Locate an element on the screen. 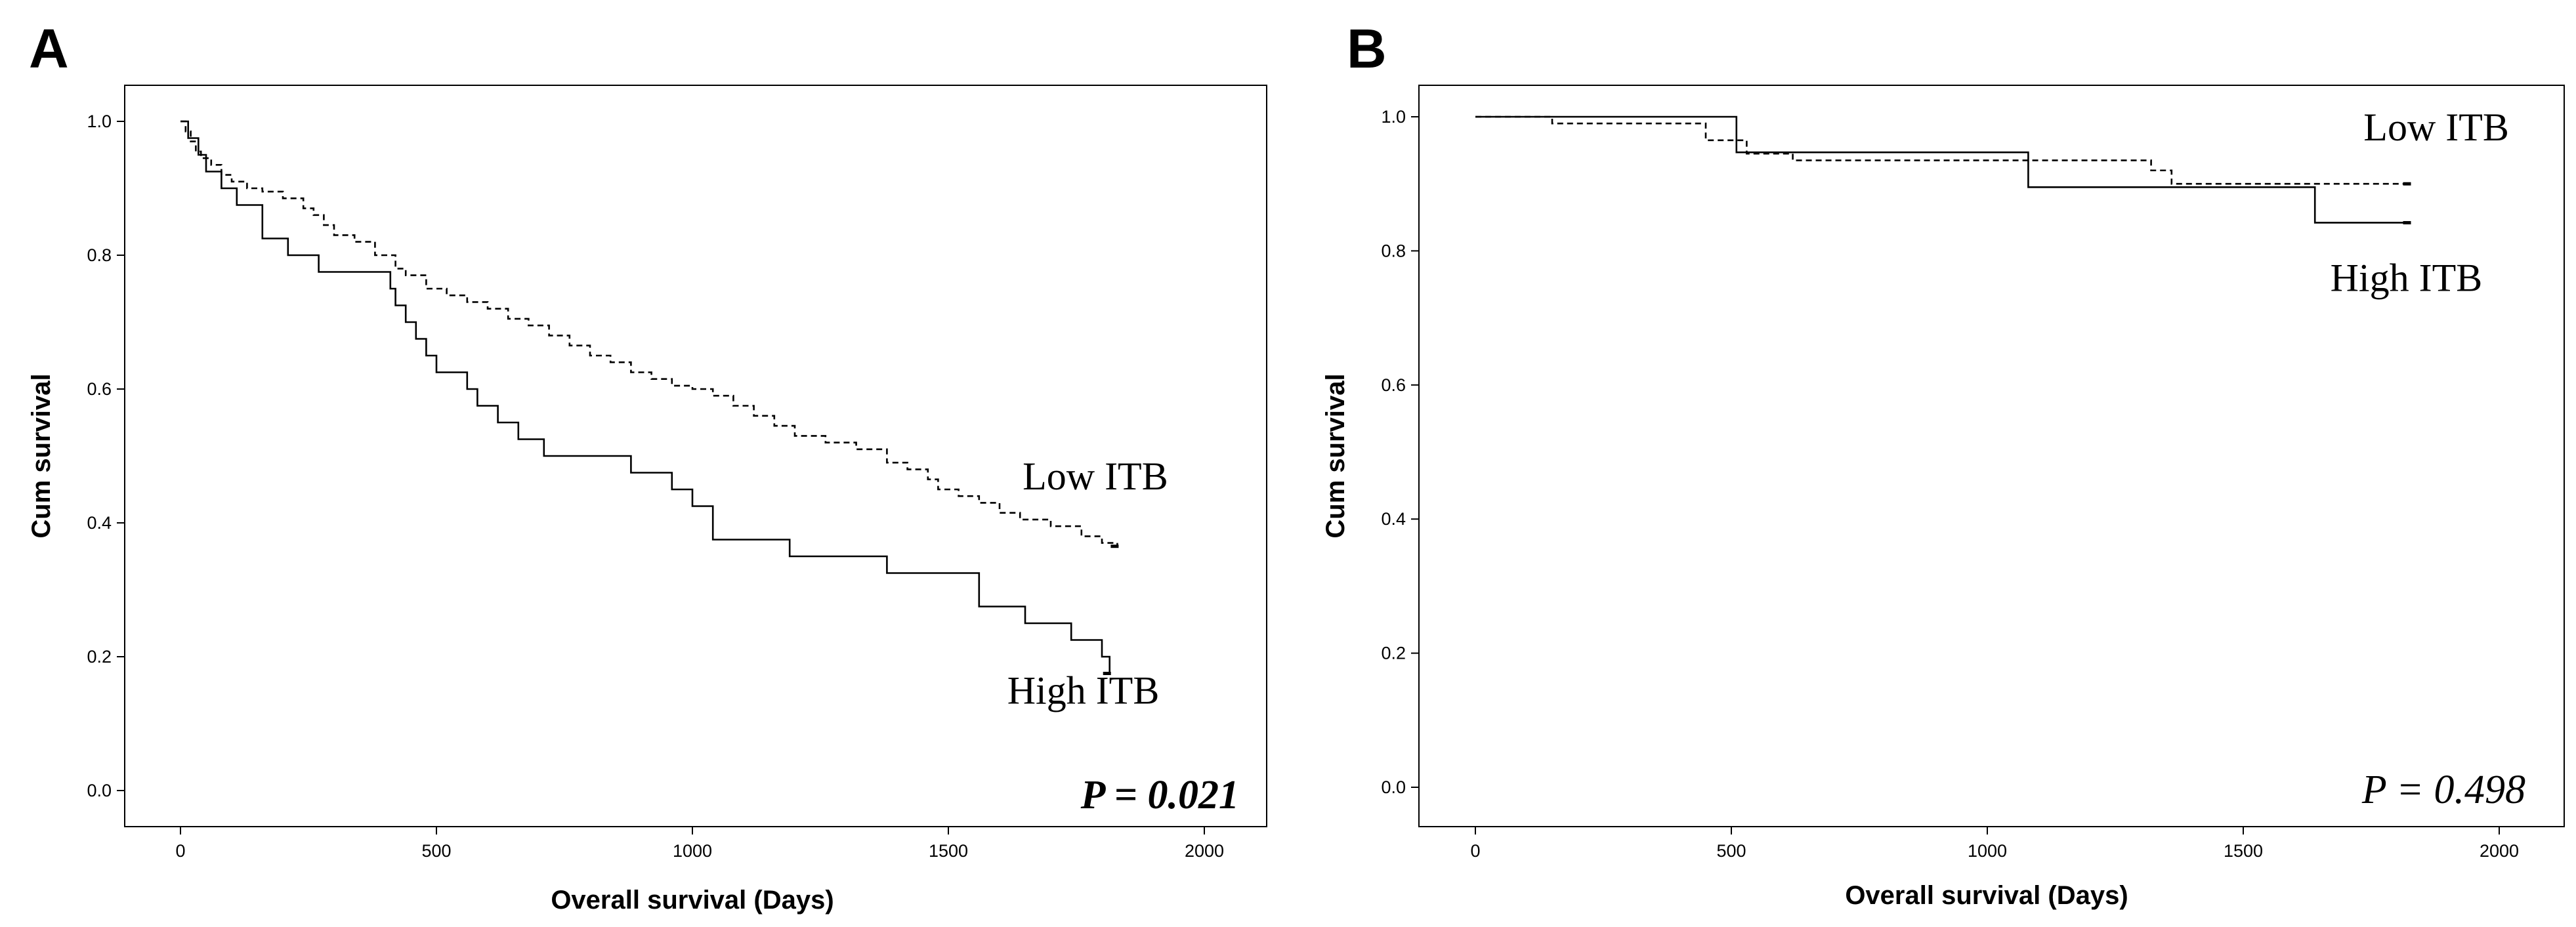 The height and width of the screenshot is (927, 2576). y-axis-b: 0.0 0.2 0.4 0.6 0.8 1.0 is located at coordinates (1400, 452).